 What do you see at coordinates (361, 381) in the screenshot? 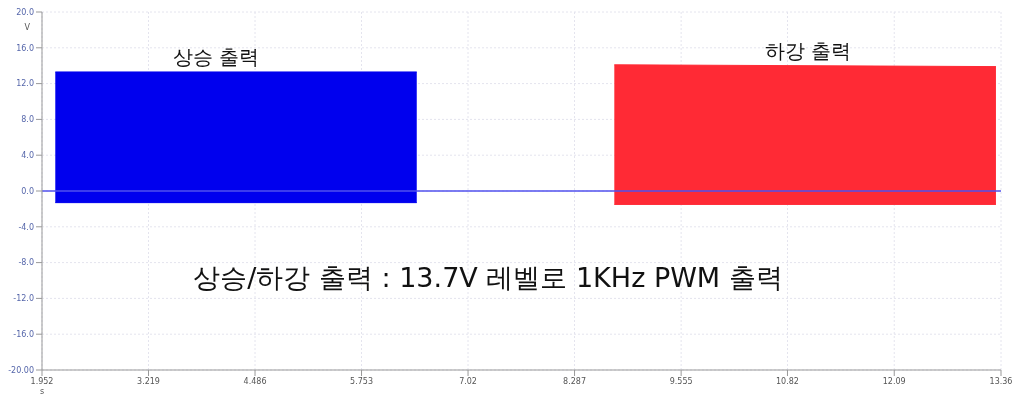
I see `x-tick-label: 5.753` at bounding box center [361, 381].